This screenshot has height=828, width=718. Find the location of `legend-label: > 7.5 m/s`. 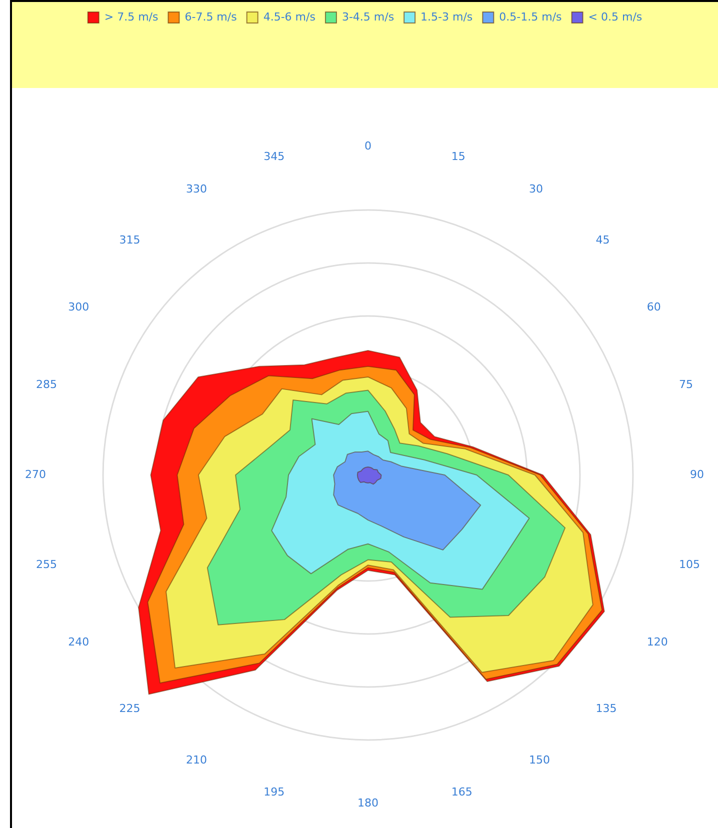

legend-label: > 7.5 m/s is located at coordinates (131, 17).